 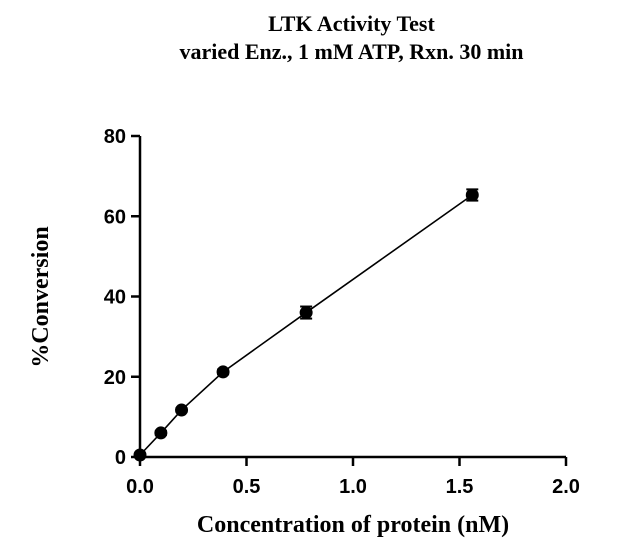 I want to click on y-tick-label: 80, so click(x=115, y=137).